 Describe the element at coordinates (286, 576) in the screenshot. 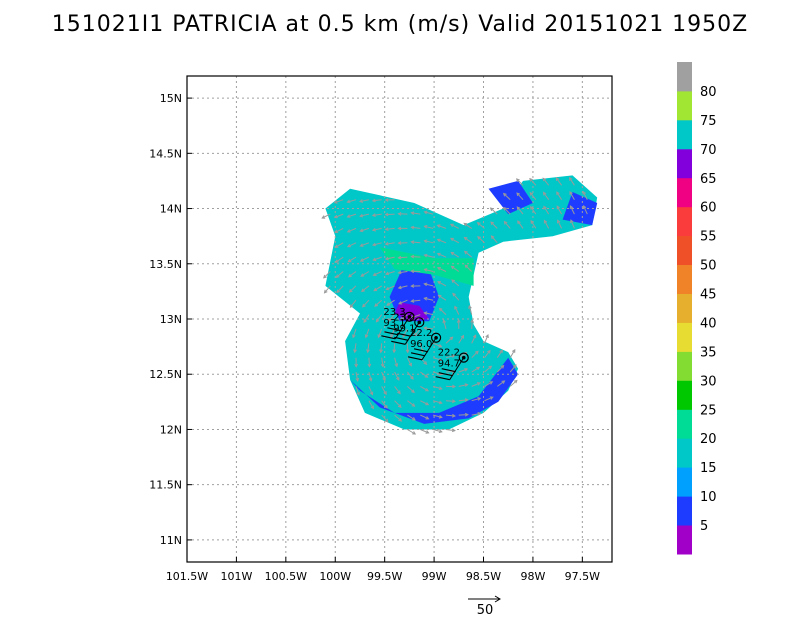

I see `x-tick-label-2: 100.5W` at that location.